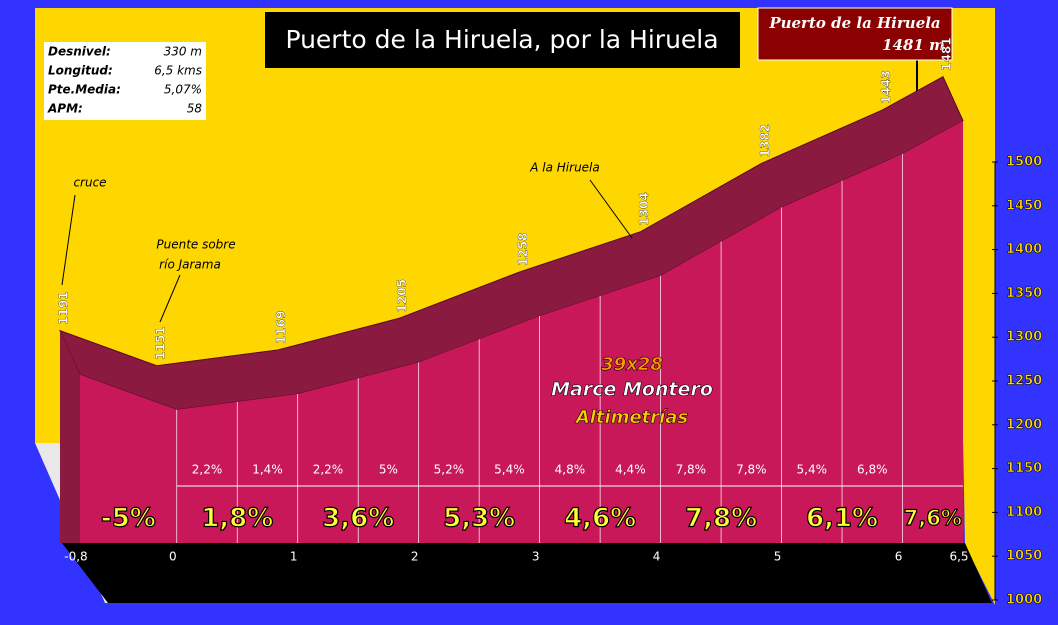  Describe the element at coordinates (358, 519) in the screenshot. I see `km-gradient-label: 3,6%` at that location.